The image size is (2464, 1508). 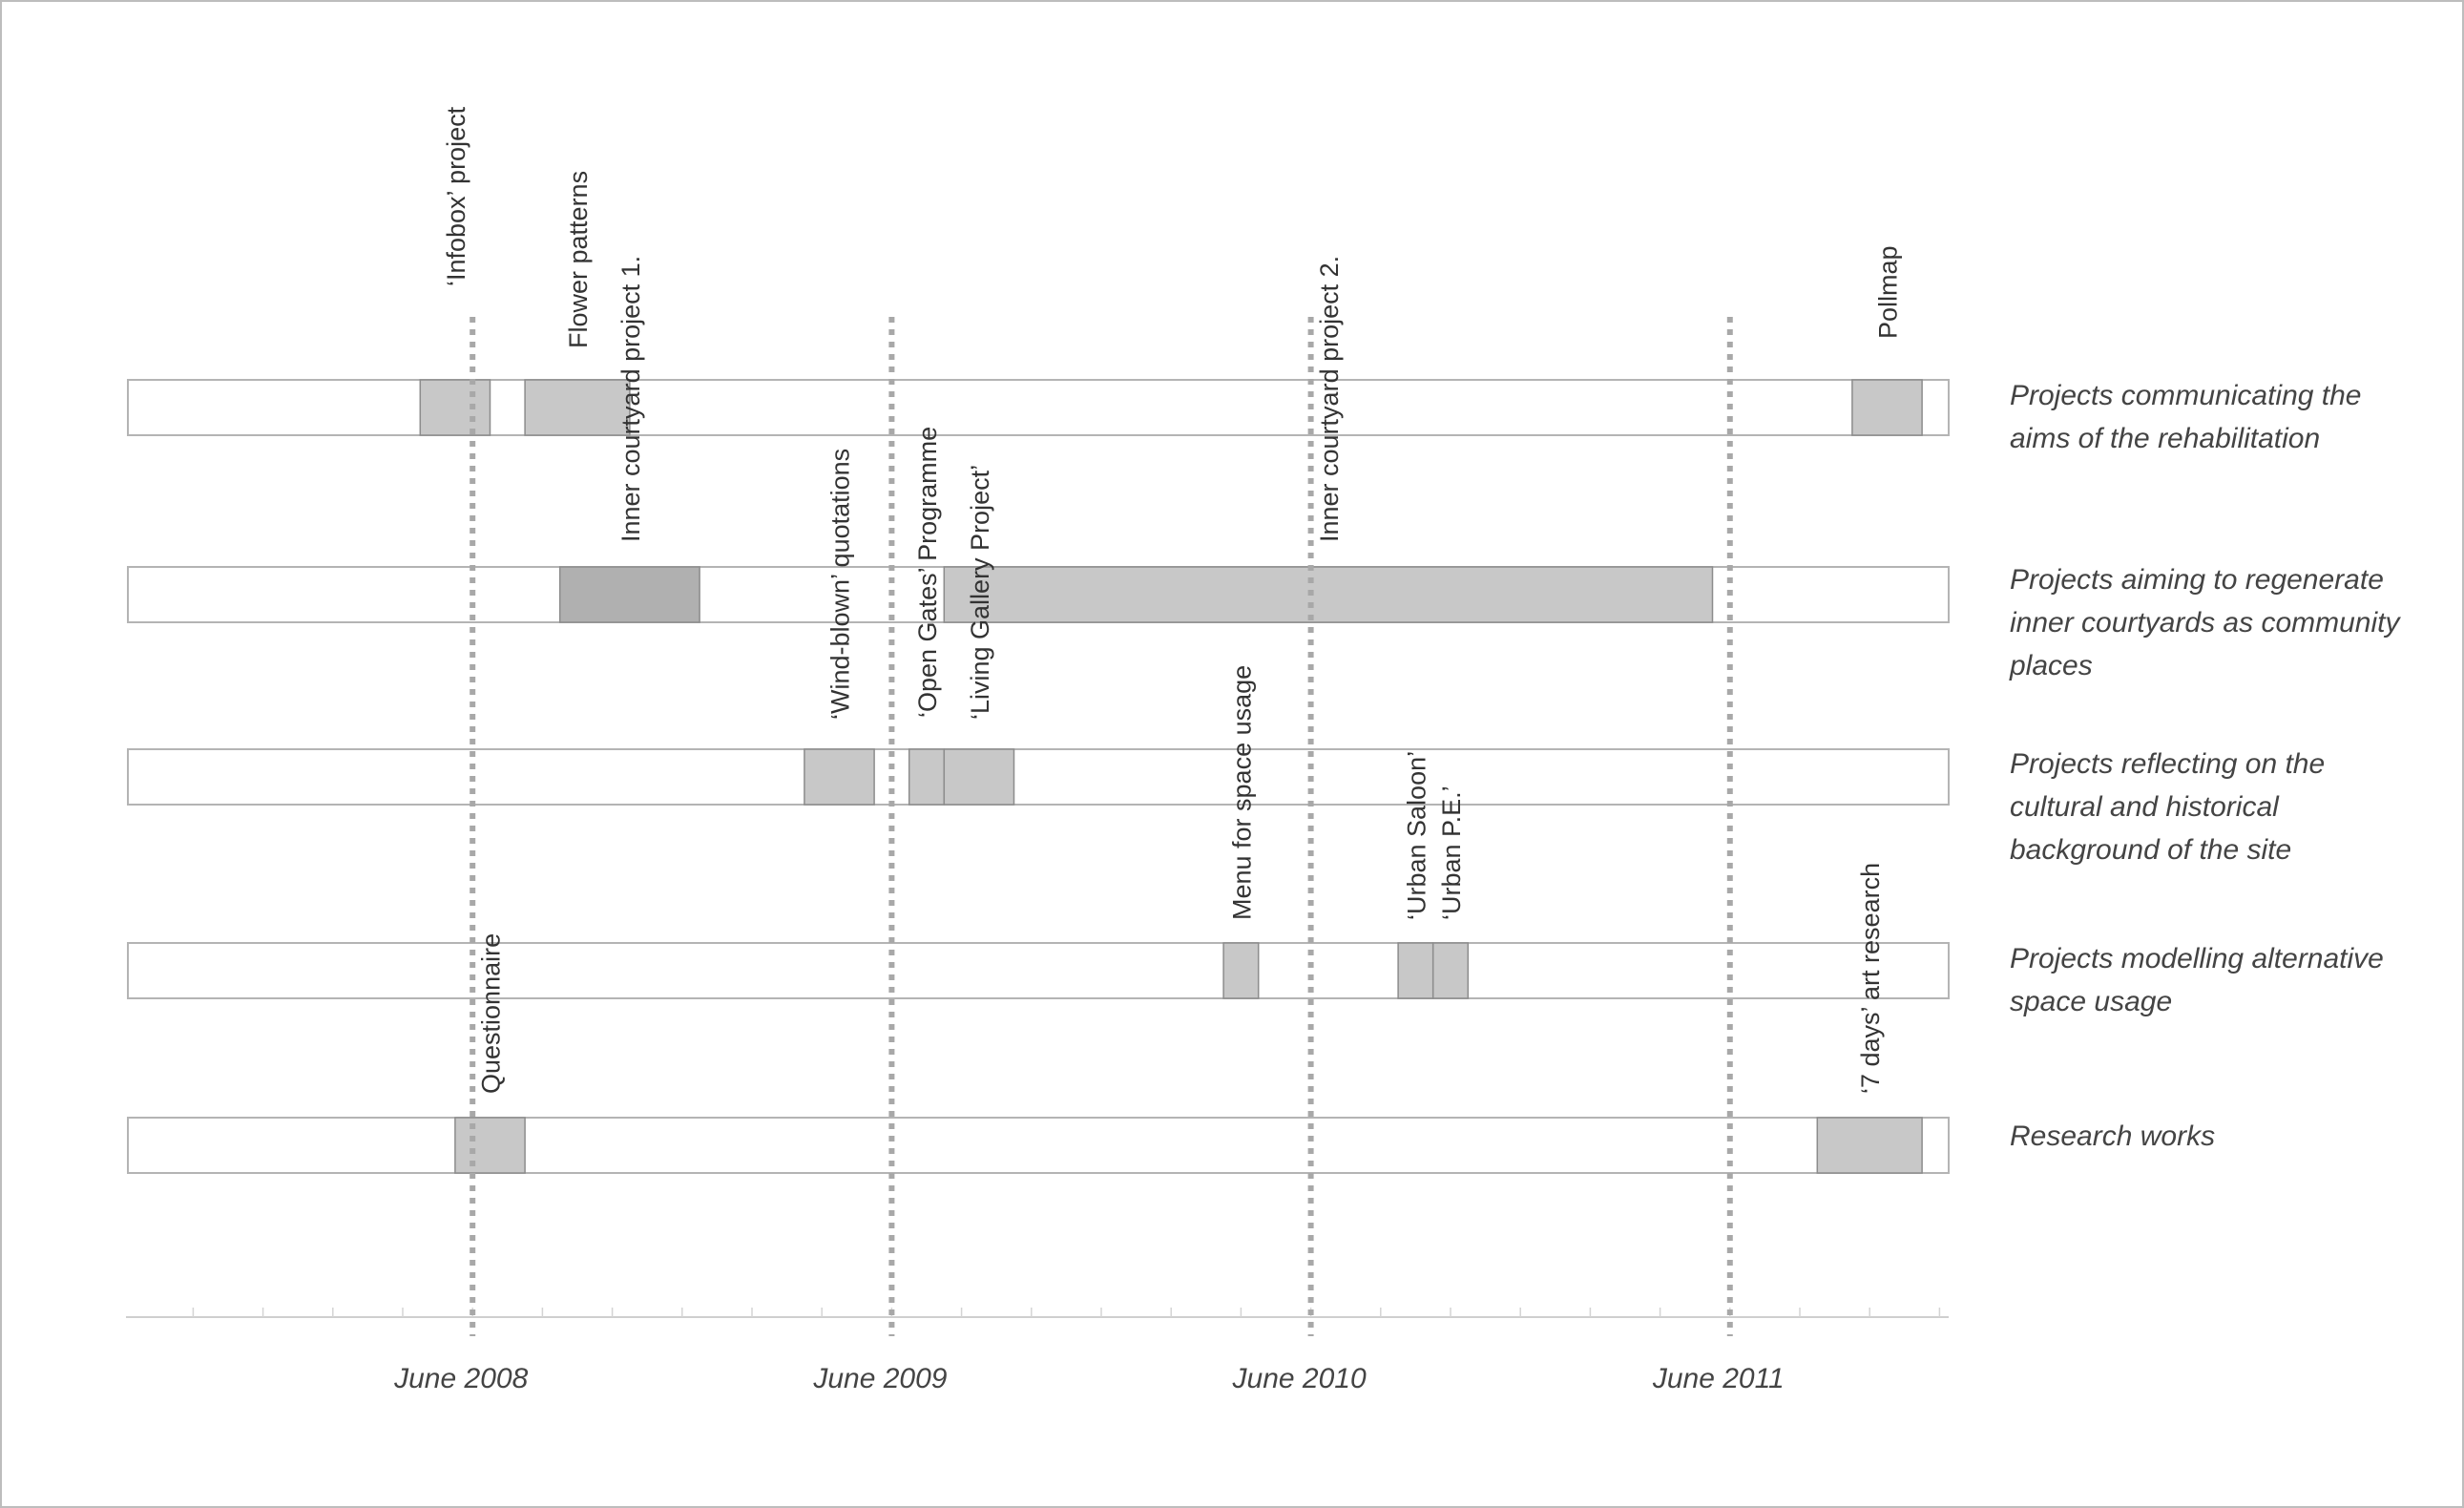 What do you see at coordinates (1416, 835) in the screenshot?
I see `project-label: ‘Urban Saloon’` at bounding box center [1416, 835].